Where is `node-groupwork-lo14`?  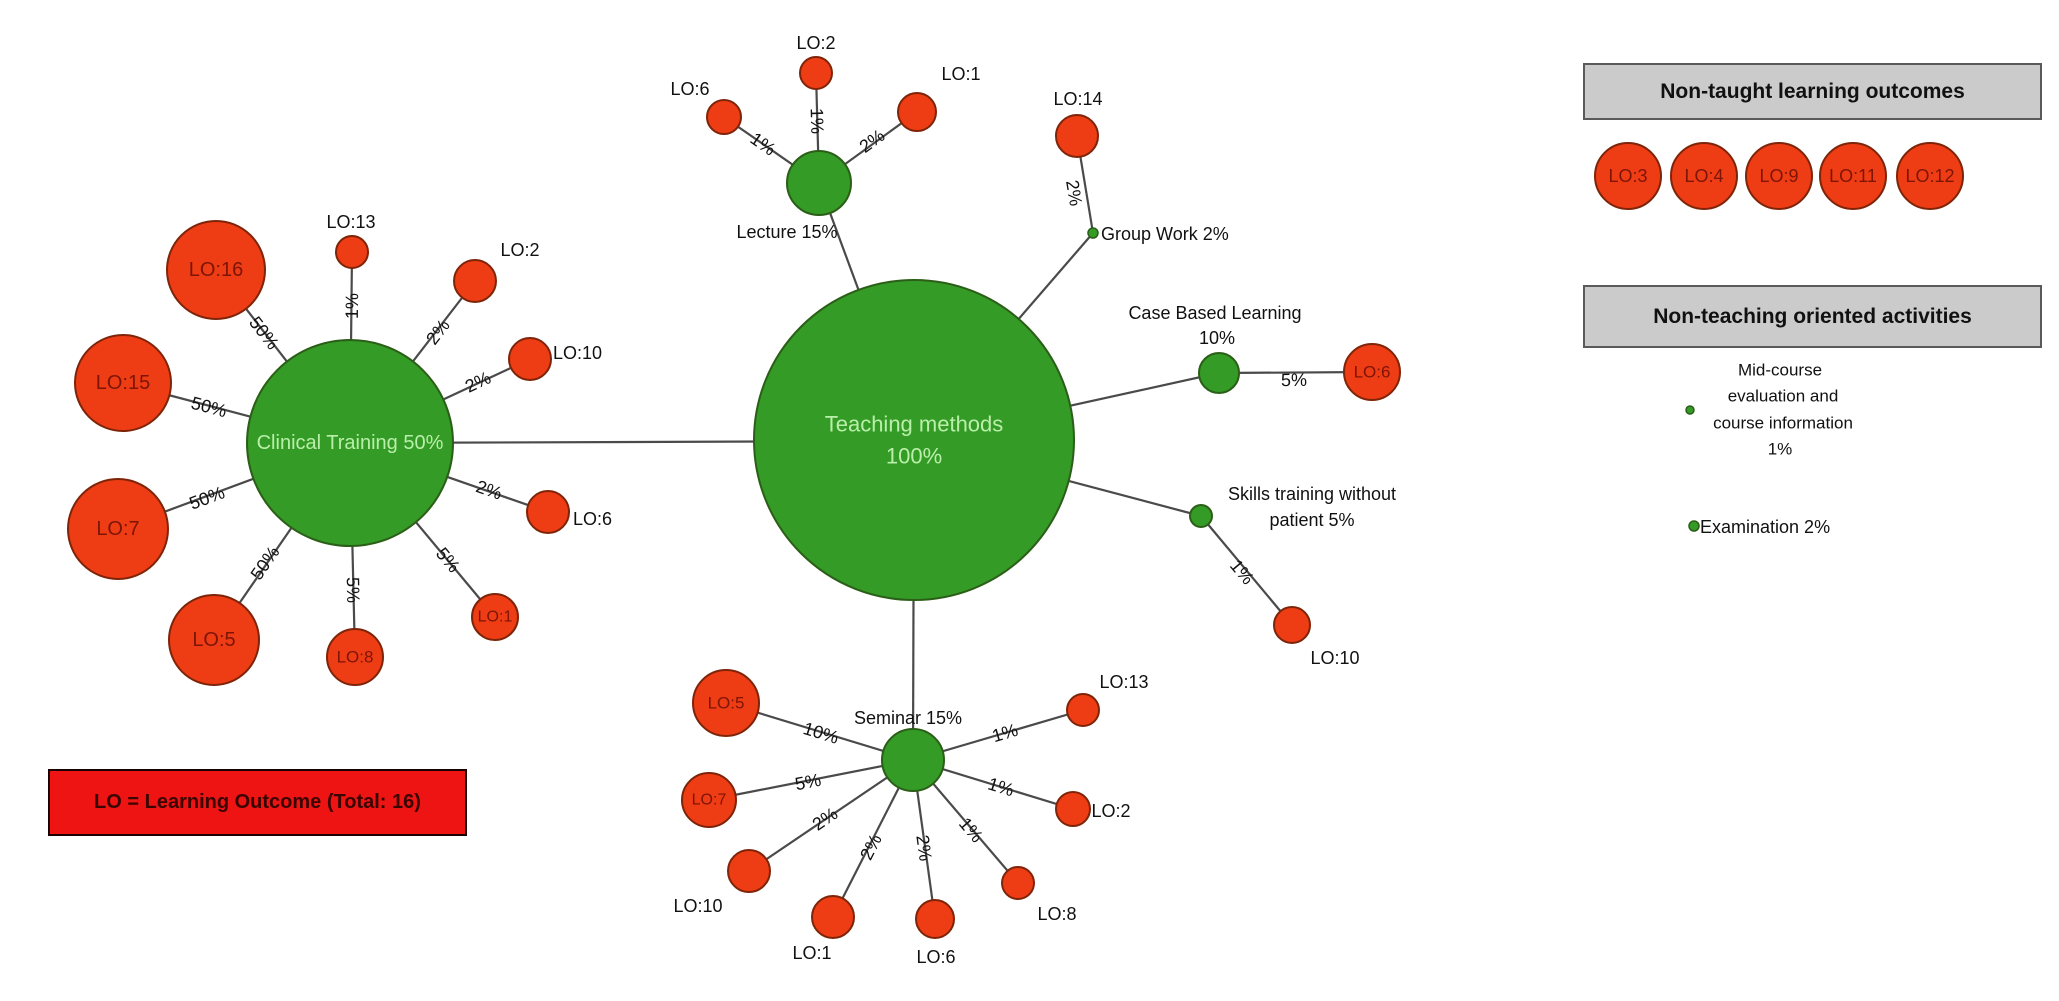
node-groupwork-lo14 is located at coordinates (1077, 136).